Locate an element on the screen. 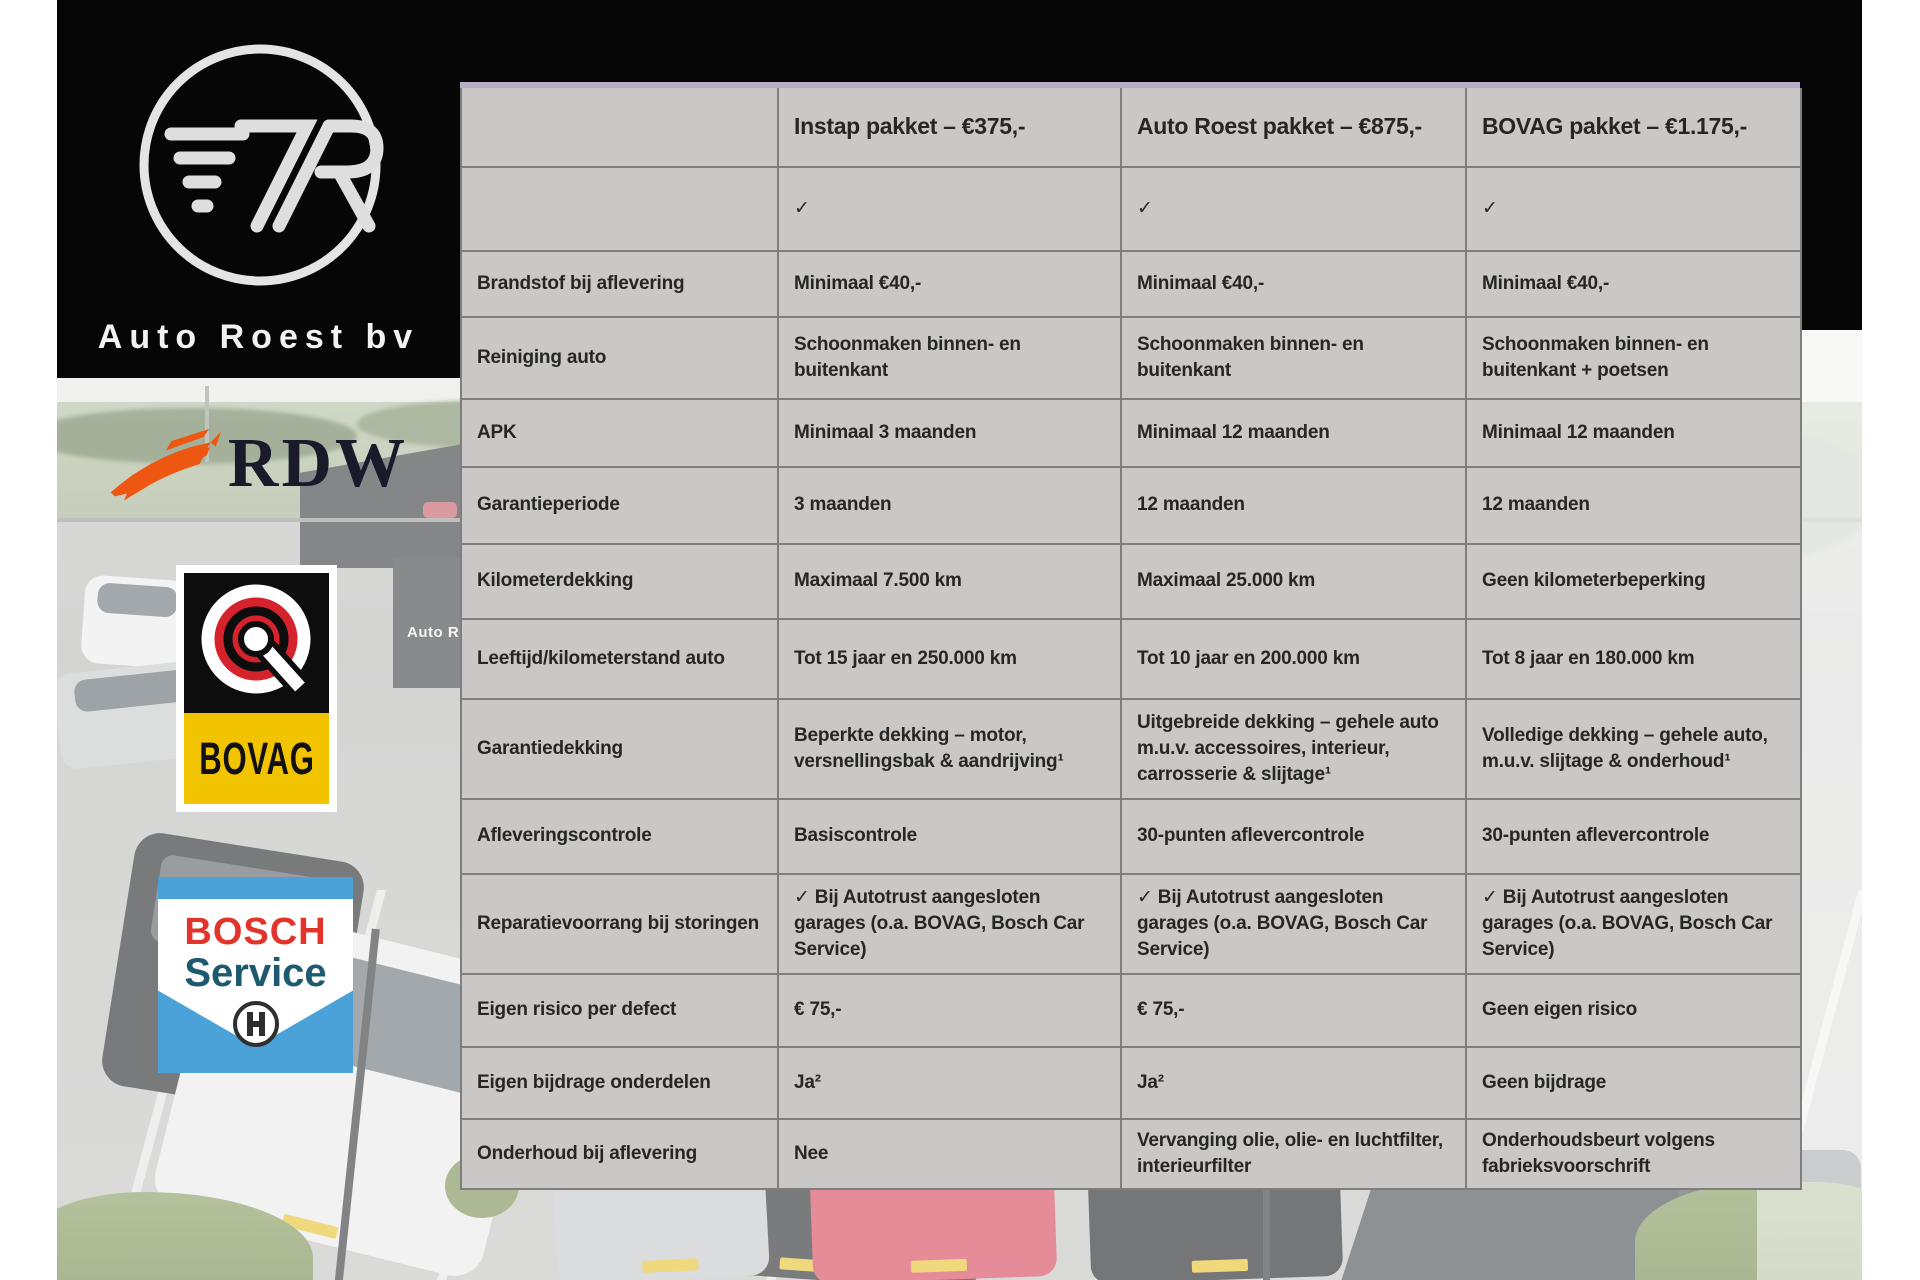 The width and height of the screenshot is (1920, 1280). rdw-wing-icon is located at coordinates (166, 464).